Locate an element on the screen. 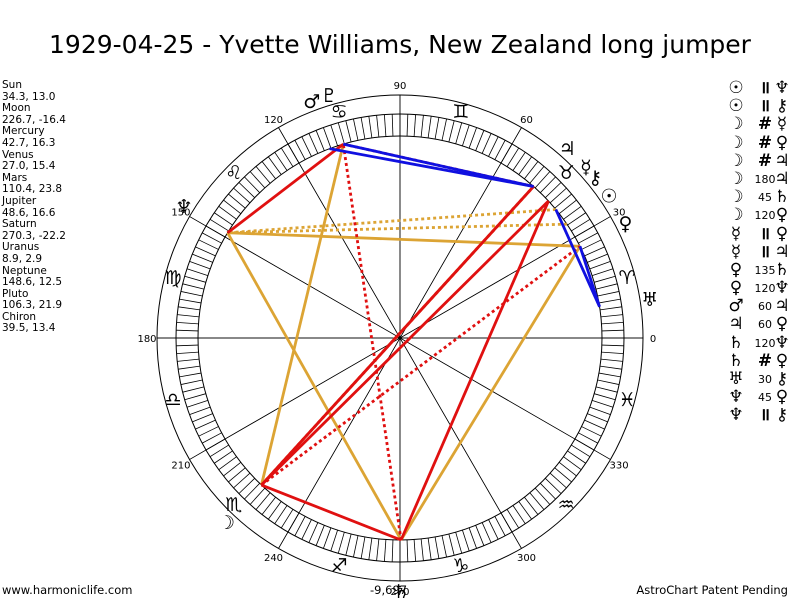 The image size is (800, 600). aspect-planet-b: ⚷ is located at coordinates (782, 379).